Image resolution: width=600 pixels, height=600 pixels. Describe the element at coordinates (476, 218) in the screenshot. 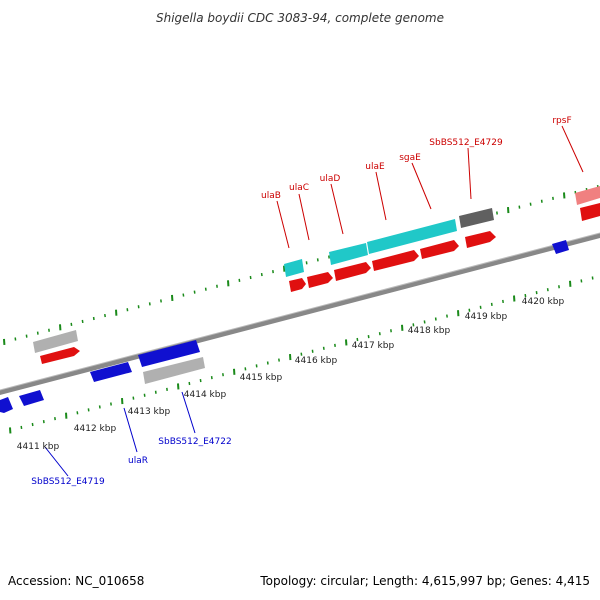

I see `dark-grey-gene-block` at that location.